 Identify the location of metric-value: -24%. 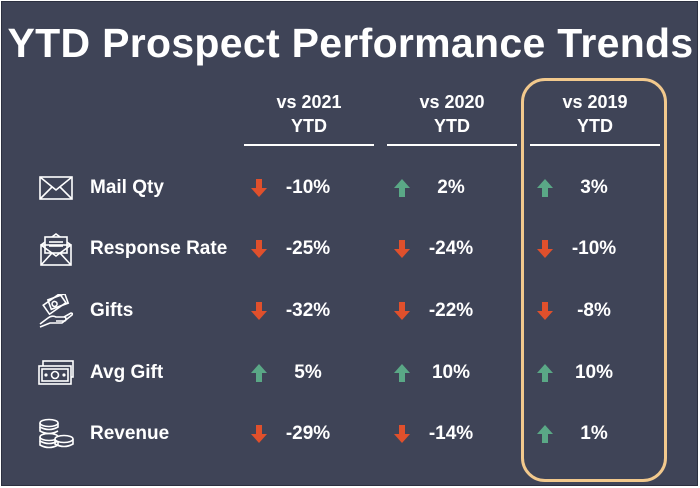
(451, 248).